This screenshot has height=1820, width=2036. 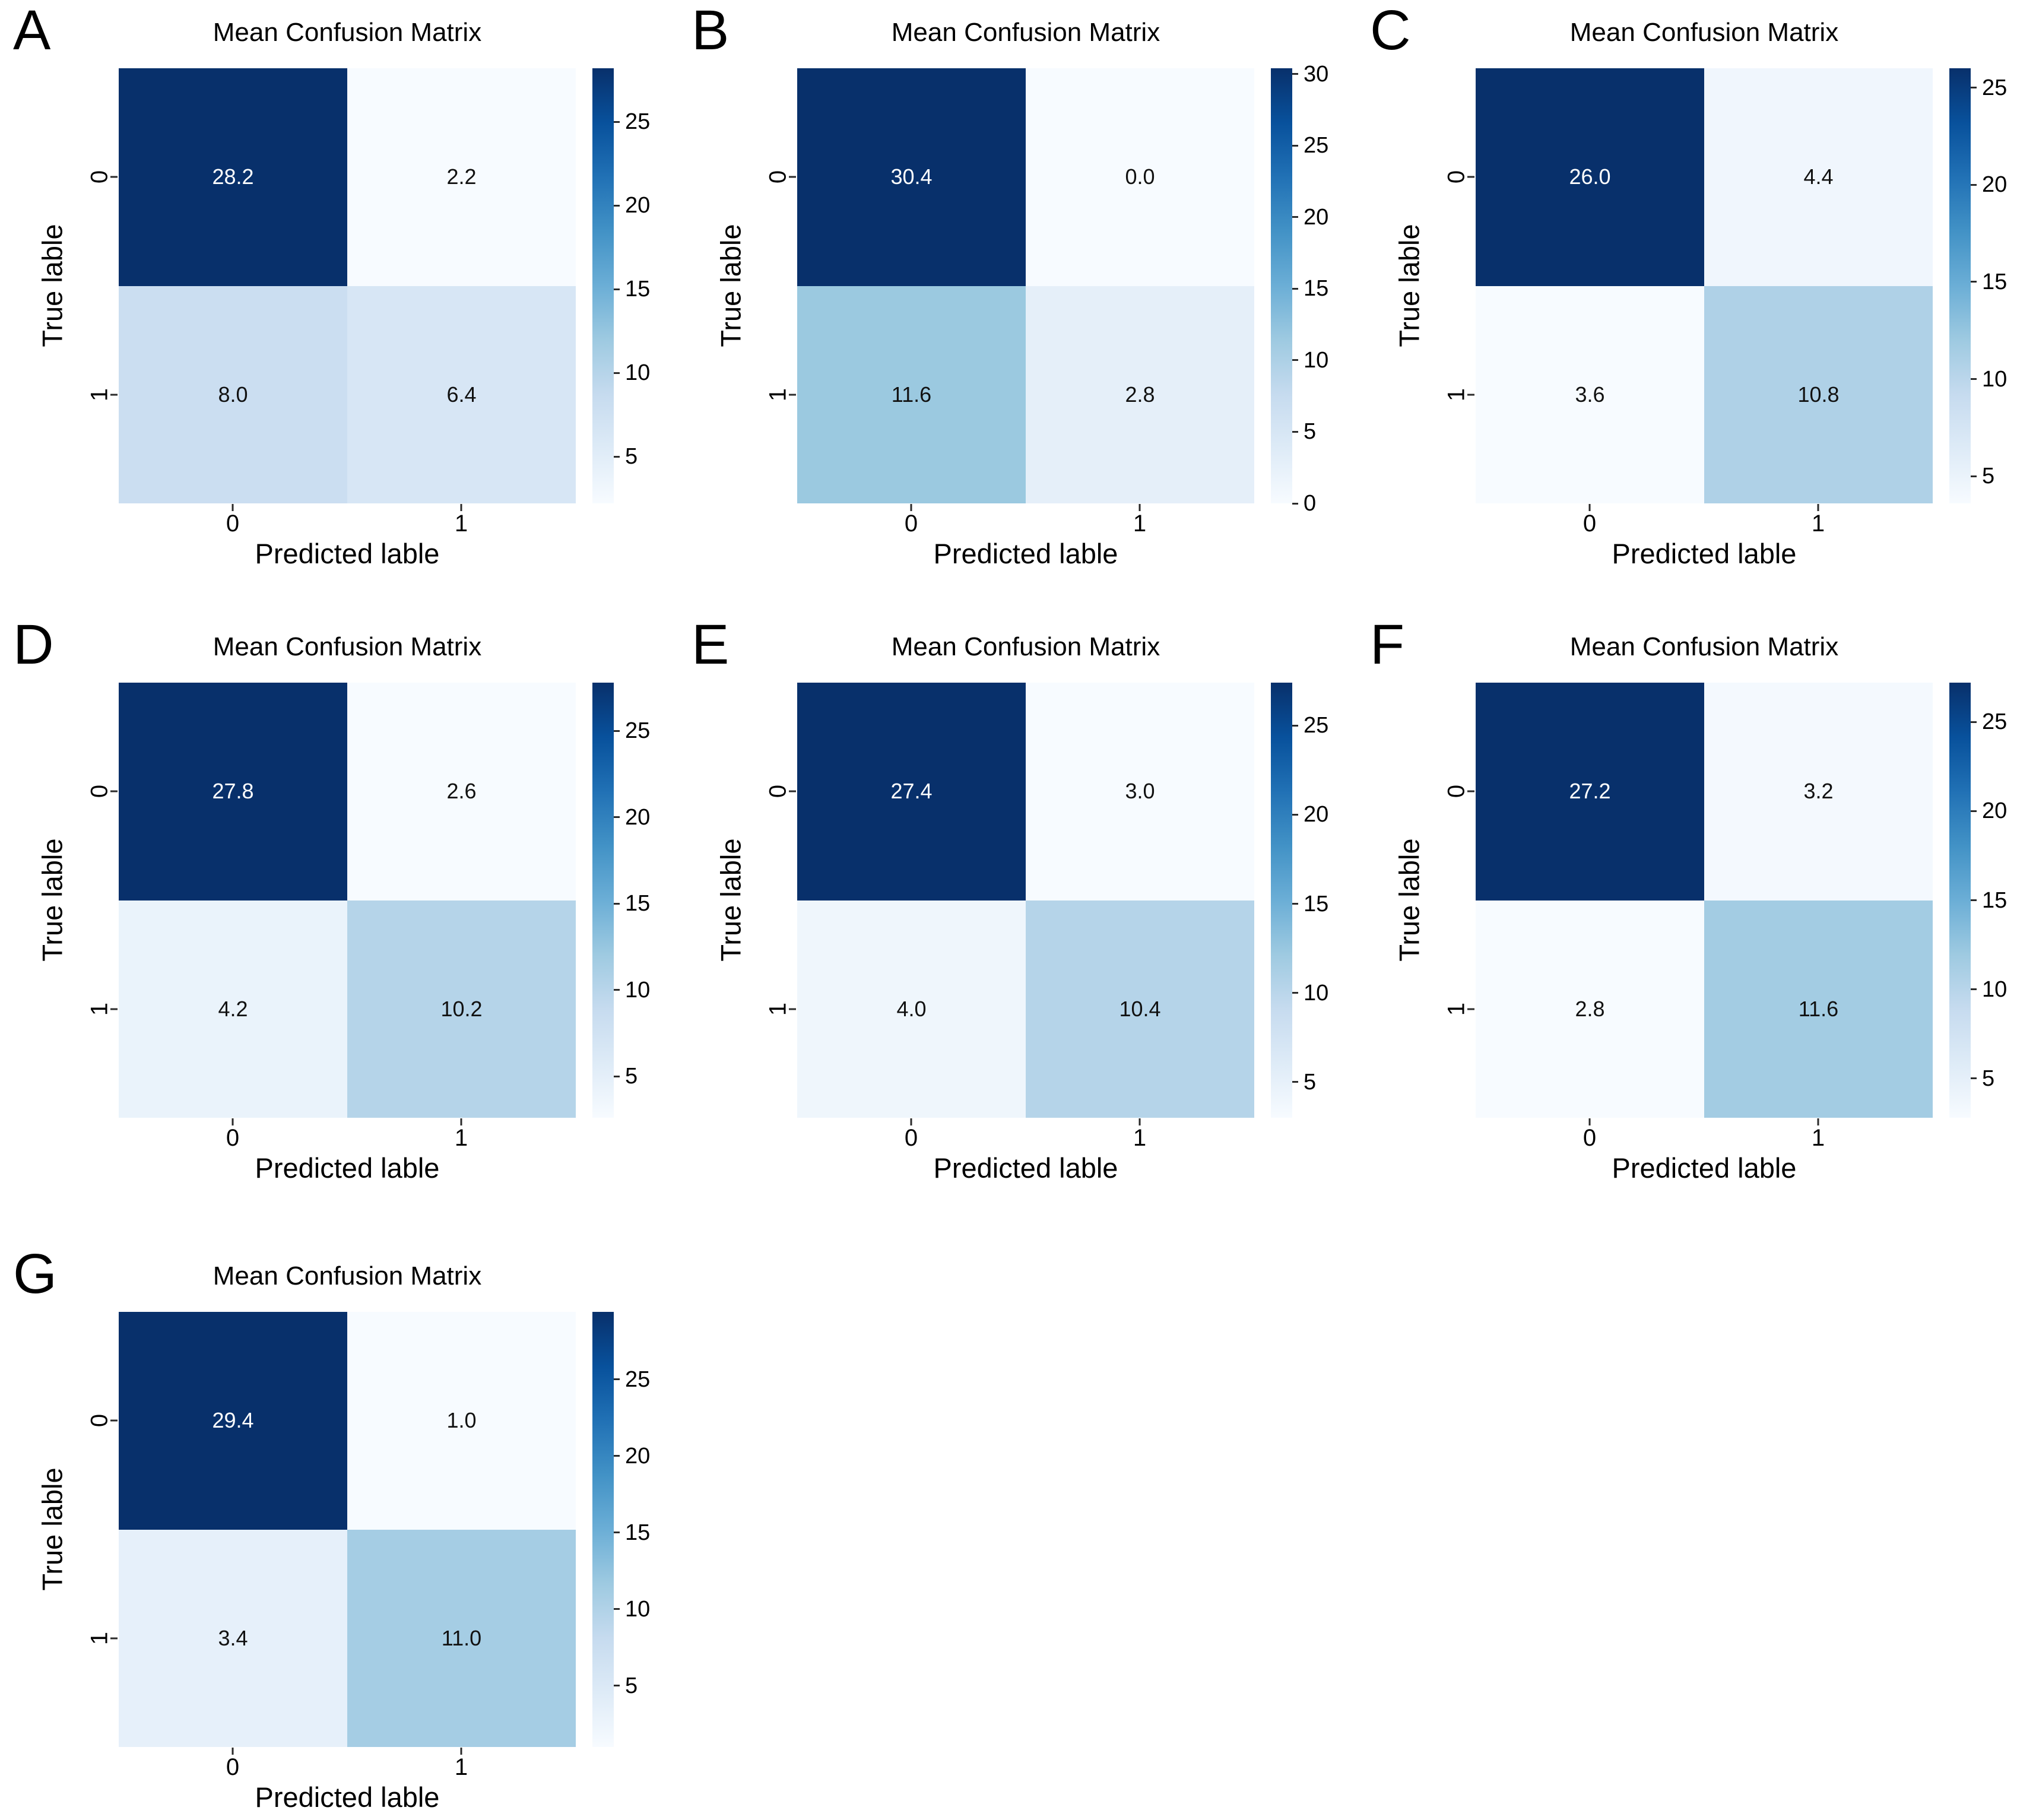 What do you see at coordinates (462, 394) in the screenshot?
I see `matrix-cell: 6.4` at bounding box center [462, 394].